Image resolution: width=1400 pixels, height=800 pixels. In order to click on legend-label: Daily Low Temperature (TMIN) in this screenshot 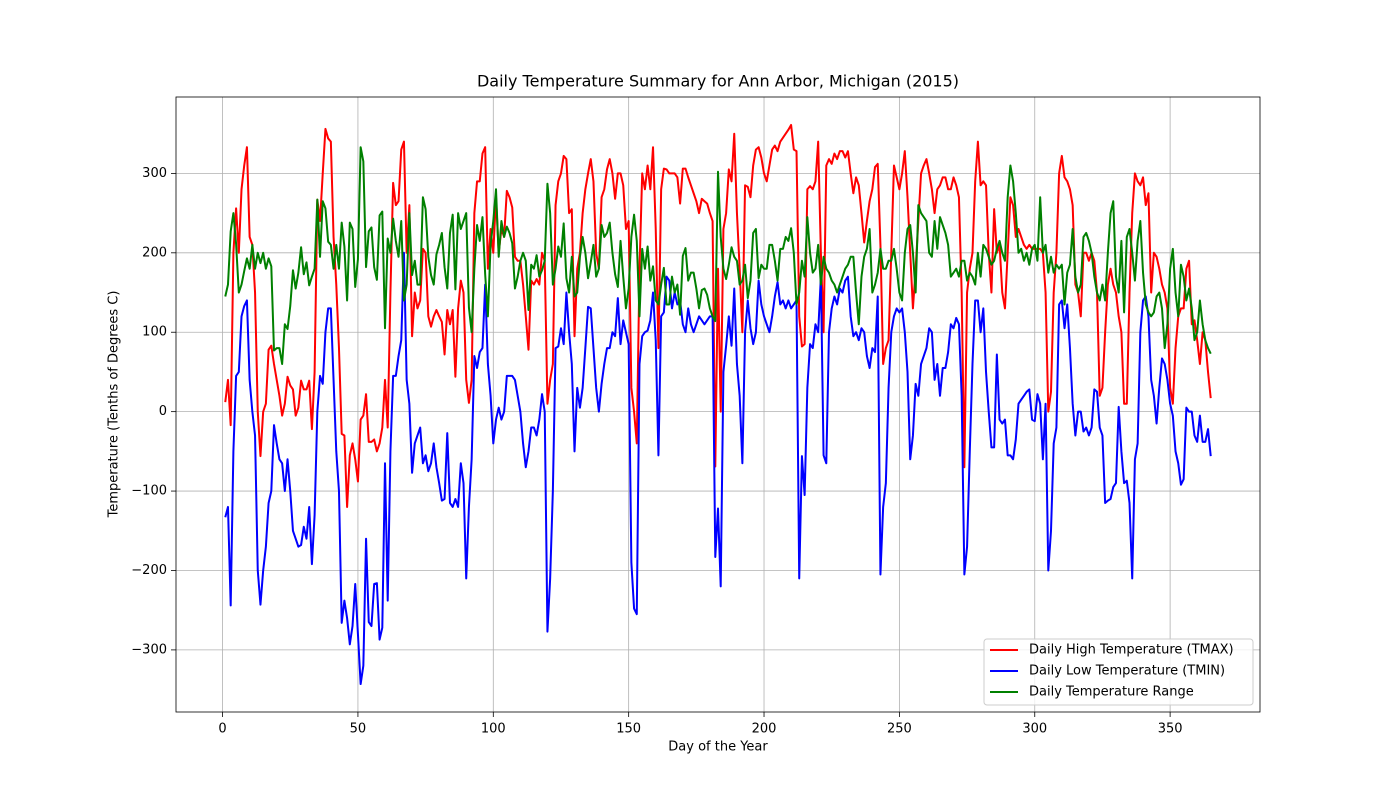, I will do `click(1127, 671)`.